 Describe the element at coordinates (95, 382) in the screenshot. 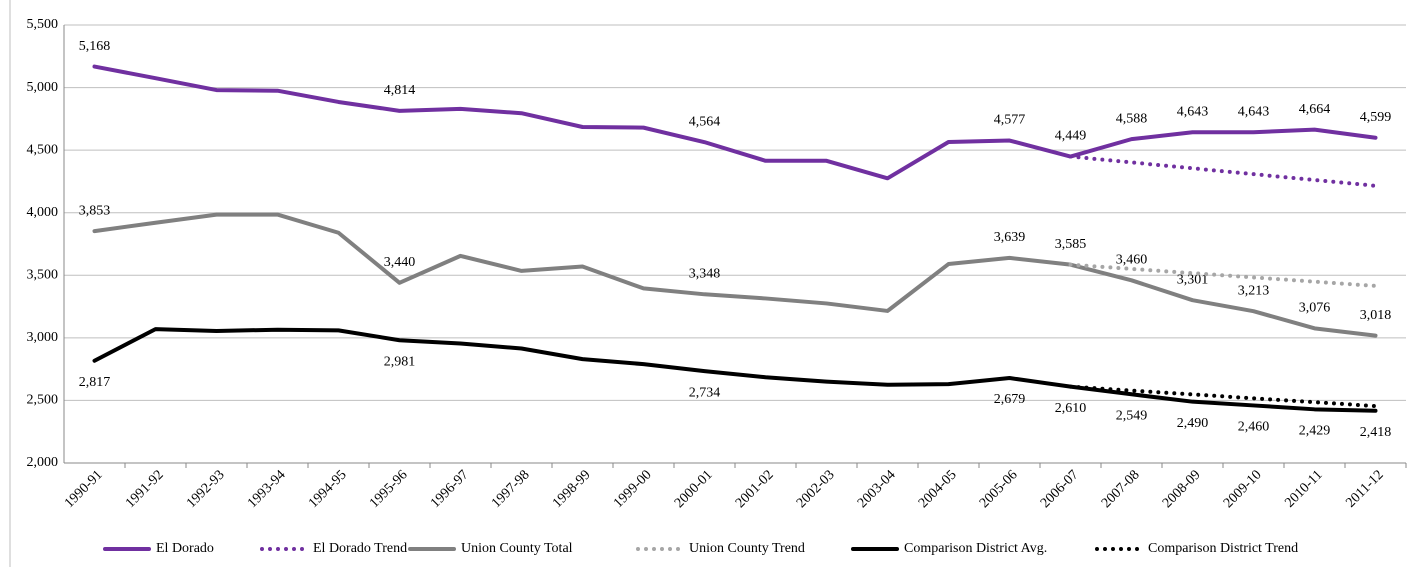

I see `data-label: 2,817` at that location.